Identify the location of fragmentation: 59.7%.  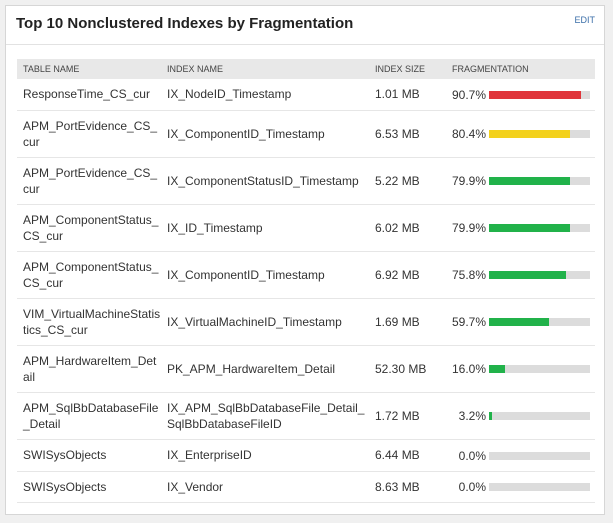
(520, 322).